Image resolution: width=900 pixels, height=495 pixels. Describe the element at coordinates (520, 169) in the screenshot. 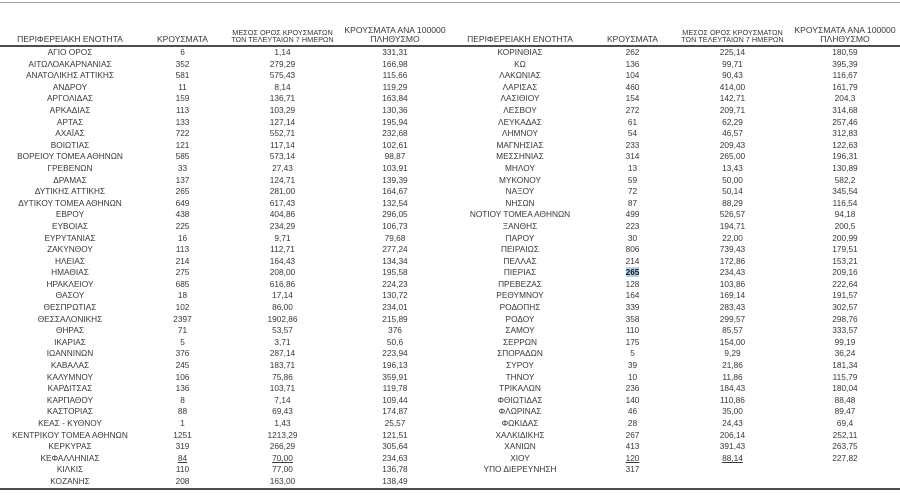

I see `region-name-cell: ΜΗΛΟΥ` at that location.